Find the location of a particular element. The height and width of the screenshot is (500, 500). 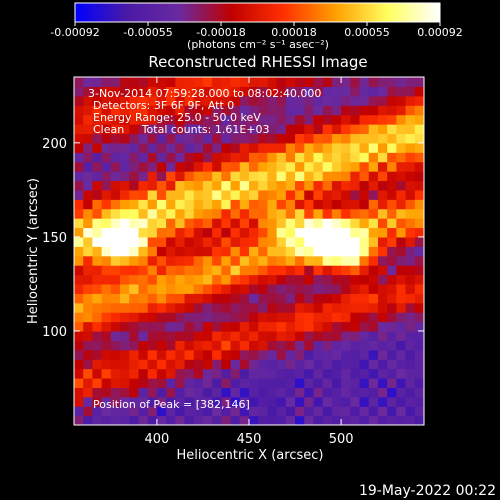

colorbar-tick-label: -0.00055 is located at coordinates (147, 32).